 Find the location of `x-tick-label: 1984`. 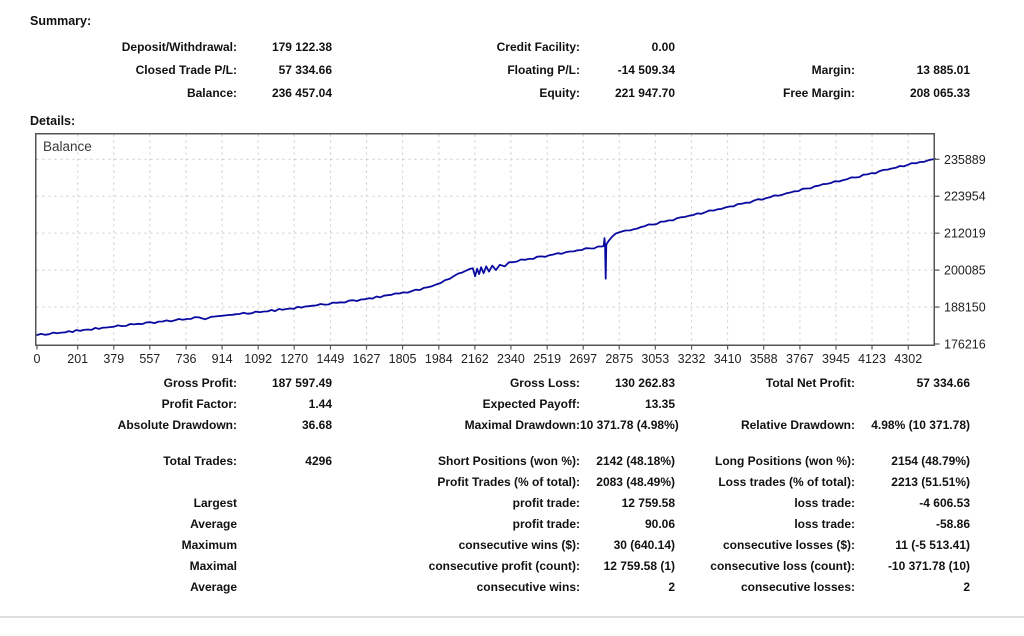

x-tick-label: 1984 is located at coordinates (439, 359).